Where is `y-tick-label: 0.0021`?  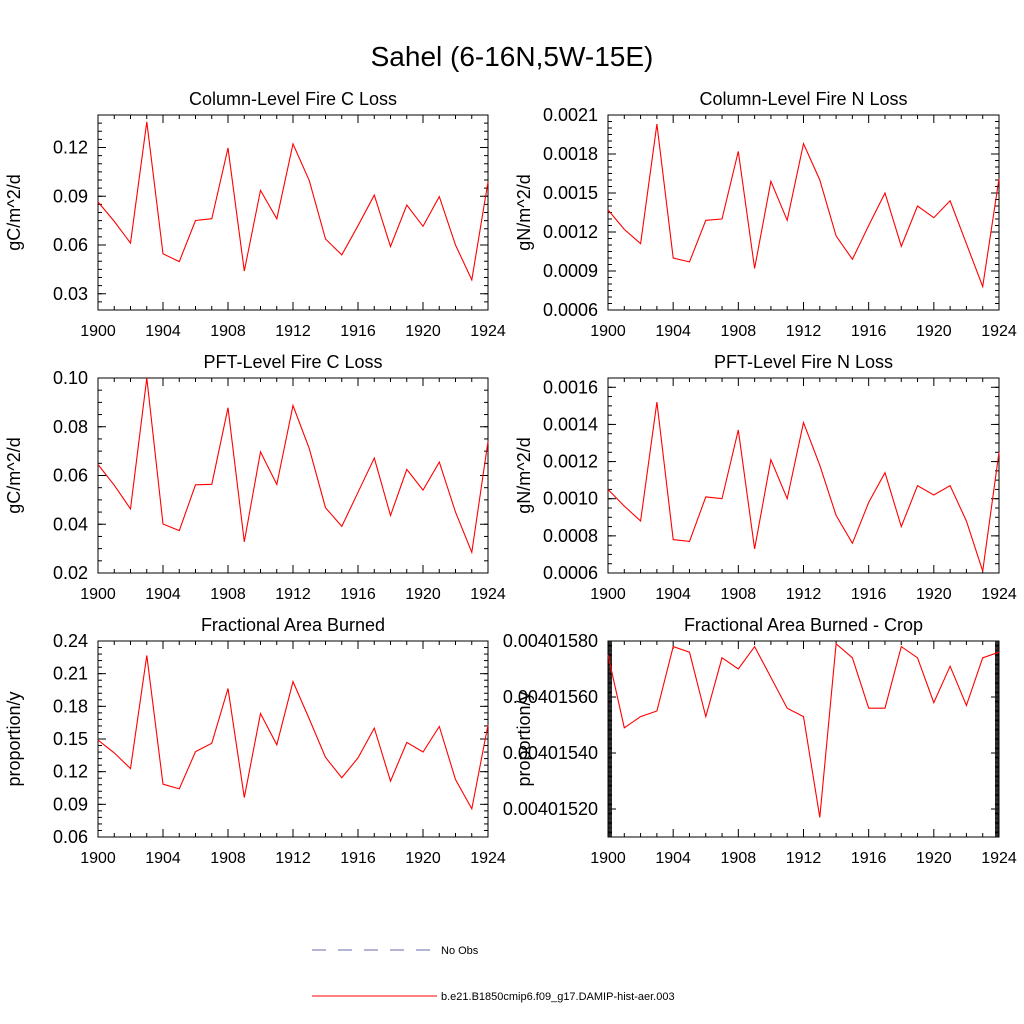 y-tick-label: 0.0021 is located at coordinates (570, 115).